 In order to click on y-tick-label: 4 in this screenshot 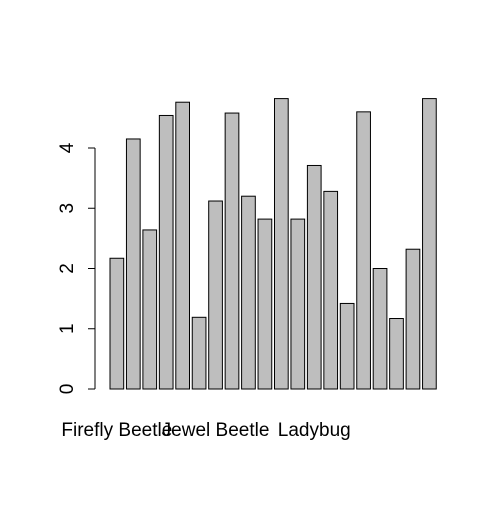, I will do `click(67, 147)`.